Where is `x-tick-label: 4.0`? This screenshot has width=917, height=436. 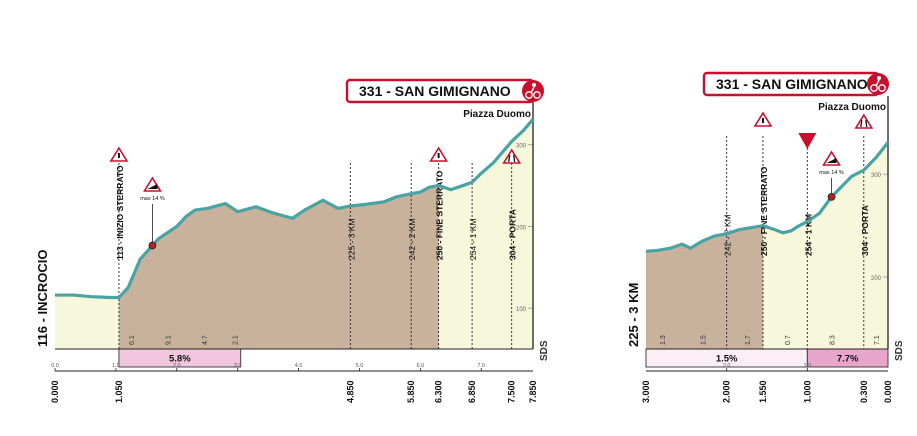 x-tick-label: 4.0 is located at coordinates (299, 366).